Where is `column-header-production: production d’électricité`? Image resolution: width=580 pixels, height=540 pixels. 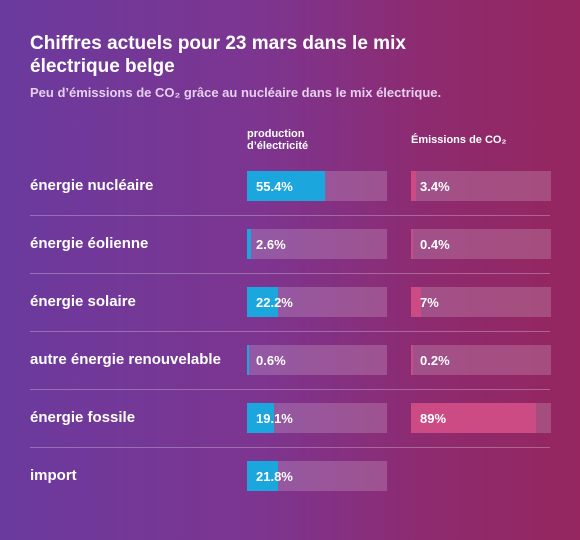
column-header-production: production d’électricité is located at coordinates (278, 140).